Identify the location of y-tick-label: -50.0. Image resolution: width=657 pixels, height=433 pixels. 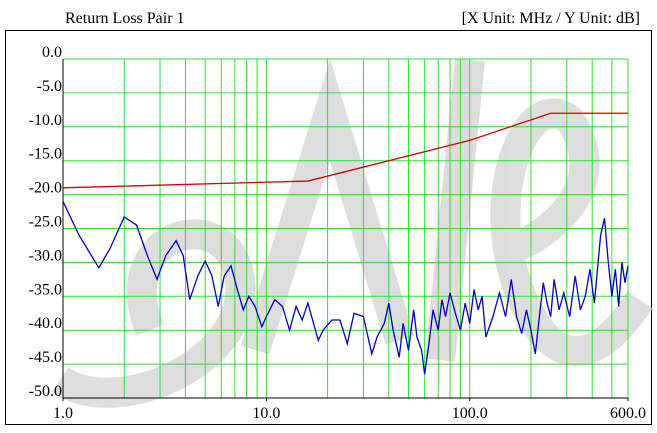
(45, 391).